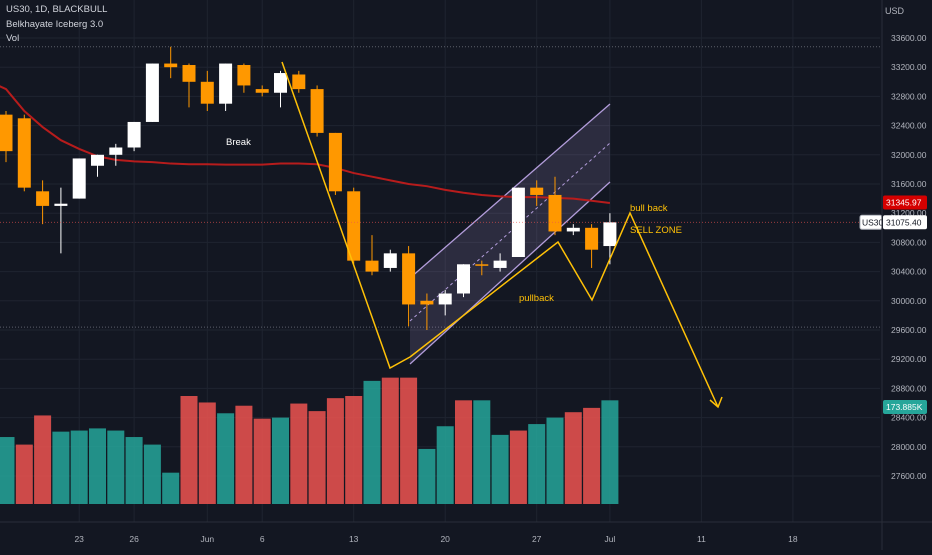  I want to click on time-tick-label: Jun, so click(207, 539).